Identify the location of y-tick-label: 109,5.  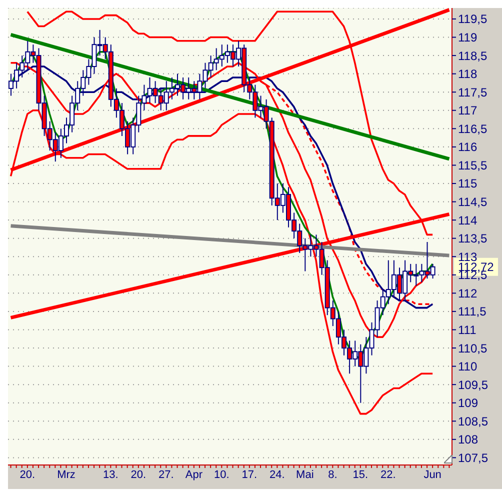
(473, 385).